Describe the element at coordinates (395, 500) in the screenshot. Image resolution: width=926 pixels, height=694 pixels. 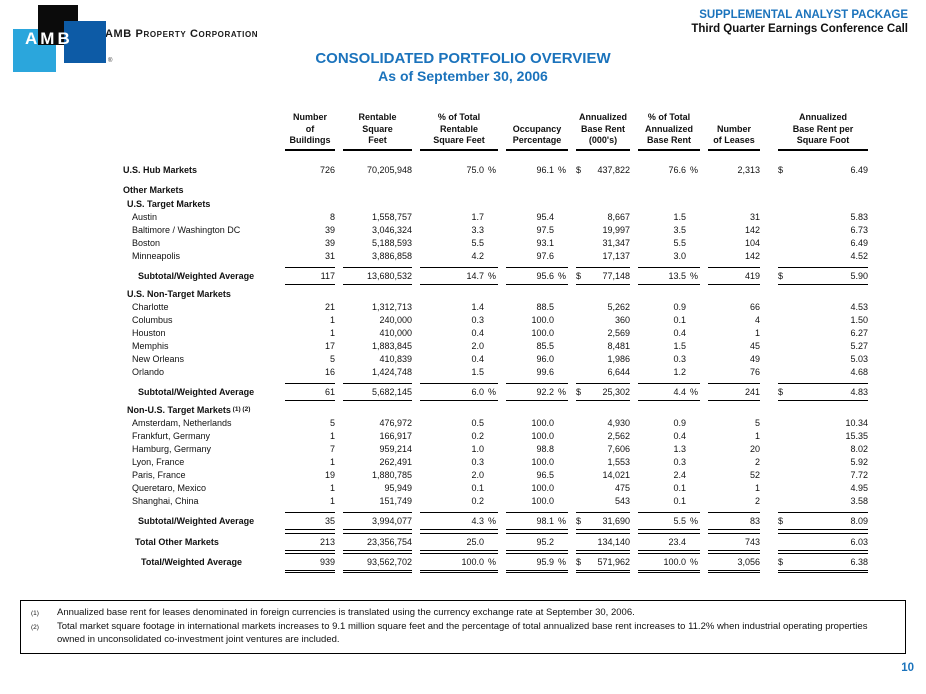
I see `cell-value: 151,749` at that location.